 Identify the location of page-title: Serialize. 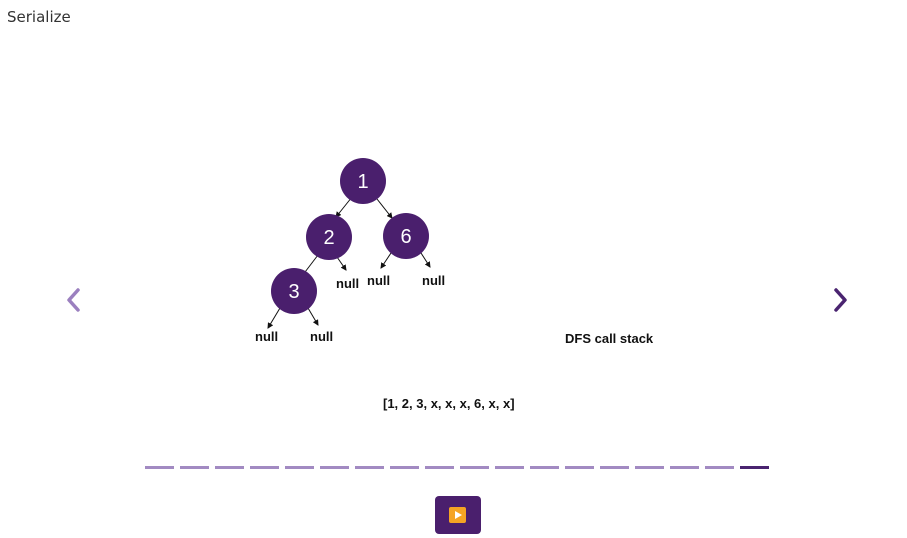
(39, 17).